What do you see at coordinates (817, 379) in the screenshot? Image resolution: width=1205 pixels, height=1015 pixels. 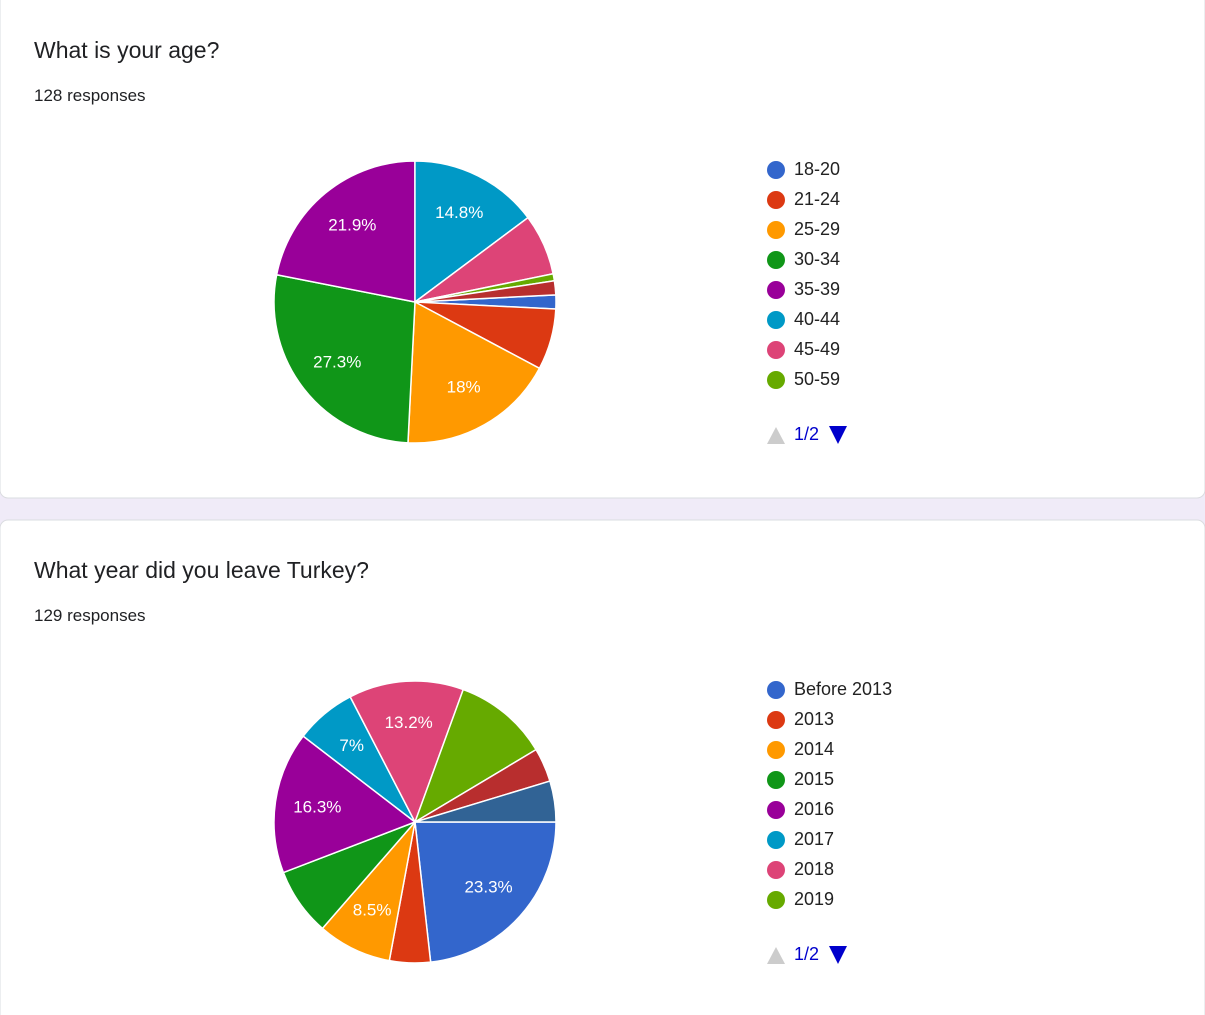 I see `legend-label: 50-59` at bounding box center [817, 379].